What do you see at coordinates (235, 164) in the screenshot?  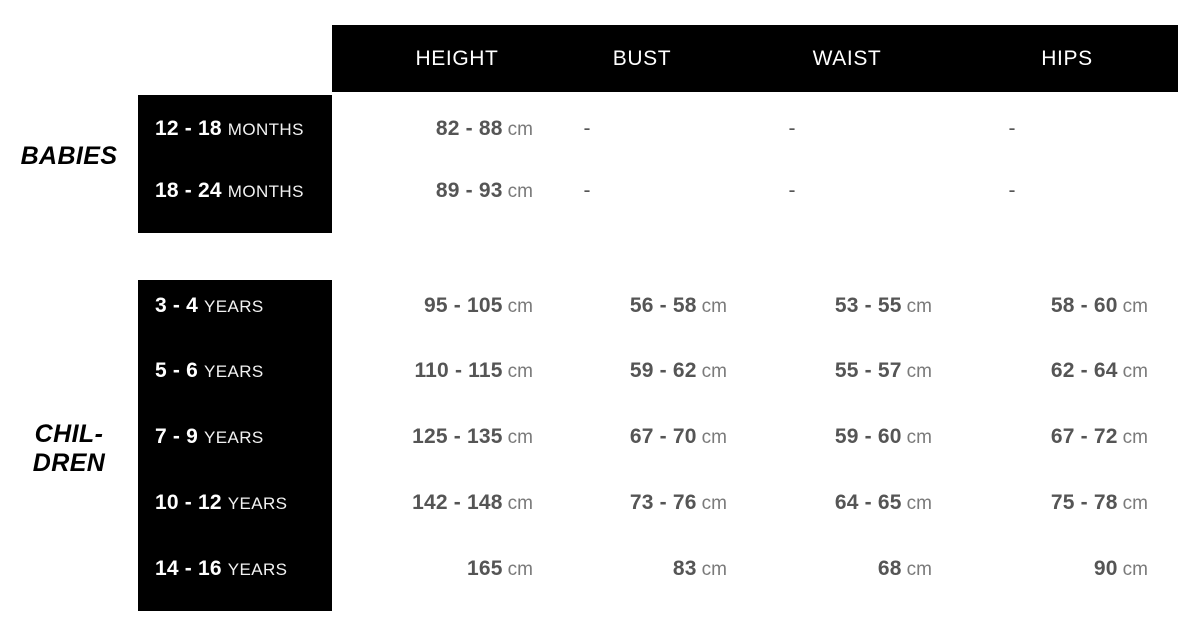 I see `age-block-babies: 12 - 18 MONTHS 18 - 24 MONTHS` at bounding box center [235, 164].